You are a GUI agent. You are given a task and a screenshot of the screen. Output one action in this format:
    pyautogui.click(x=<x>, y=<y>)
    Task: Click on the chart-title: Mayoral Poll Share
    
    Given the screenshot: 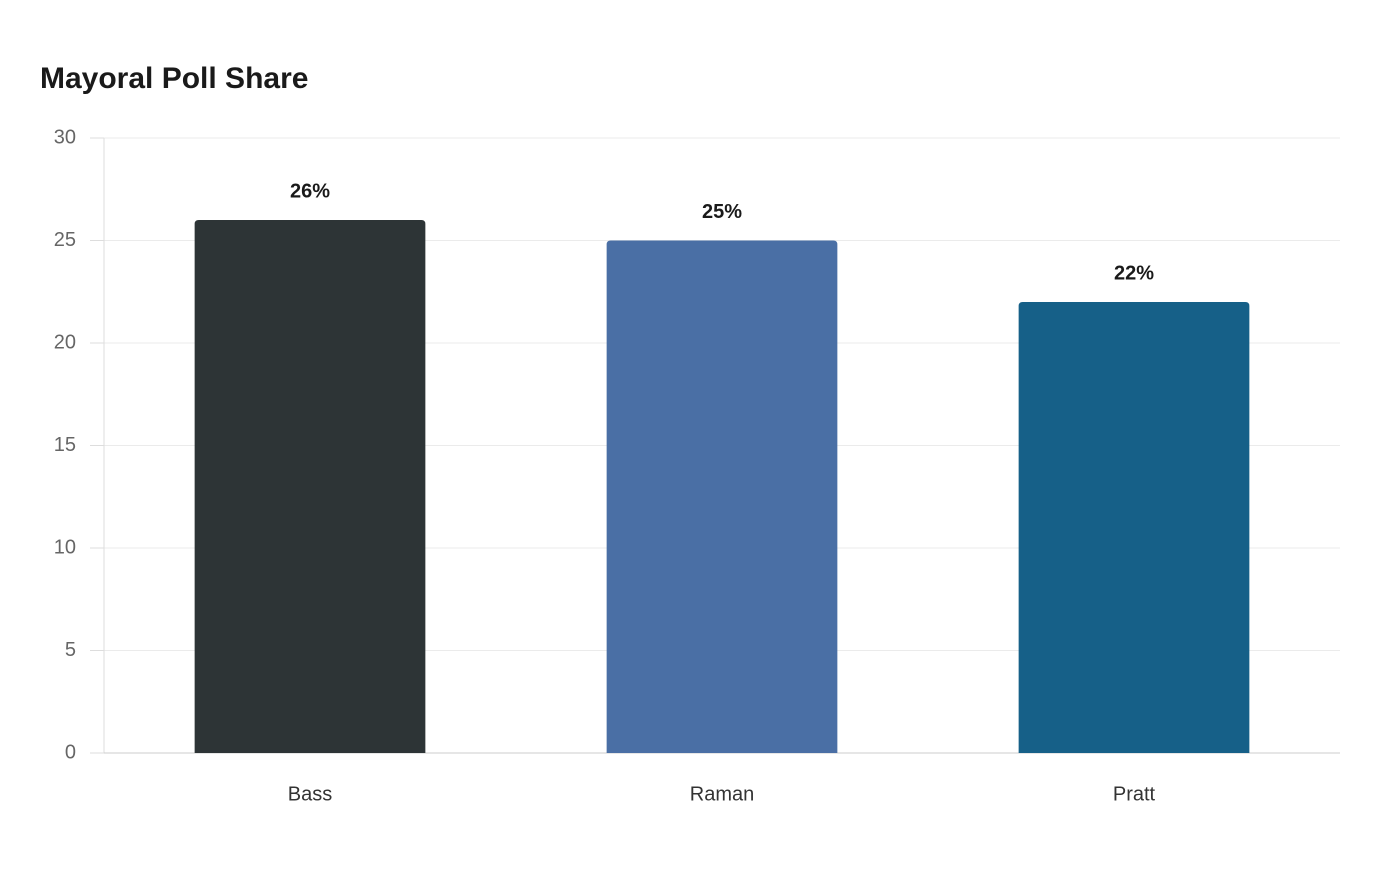 What is the action you would take?
    pyautogui.click(x=174, y=78)
    